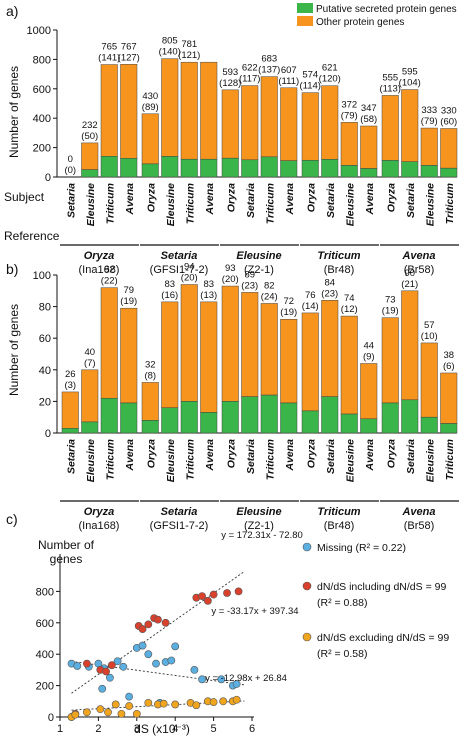  I want to click on x-tick-label: 5, so click(214, 729).